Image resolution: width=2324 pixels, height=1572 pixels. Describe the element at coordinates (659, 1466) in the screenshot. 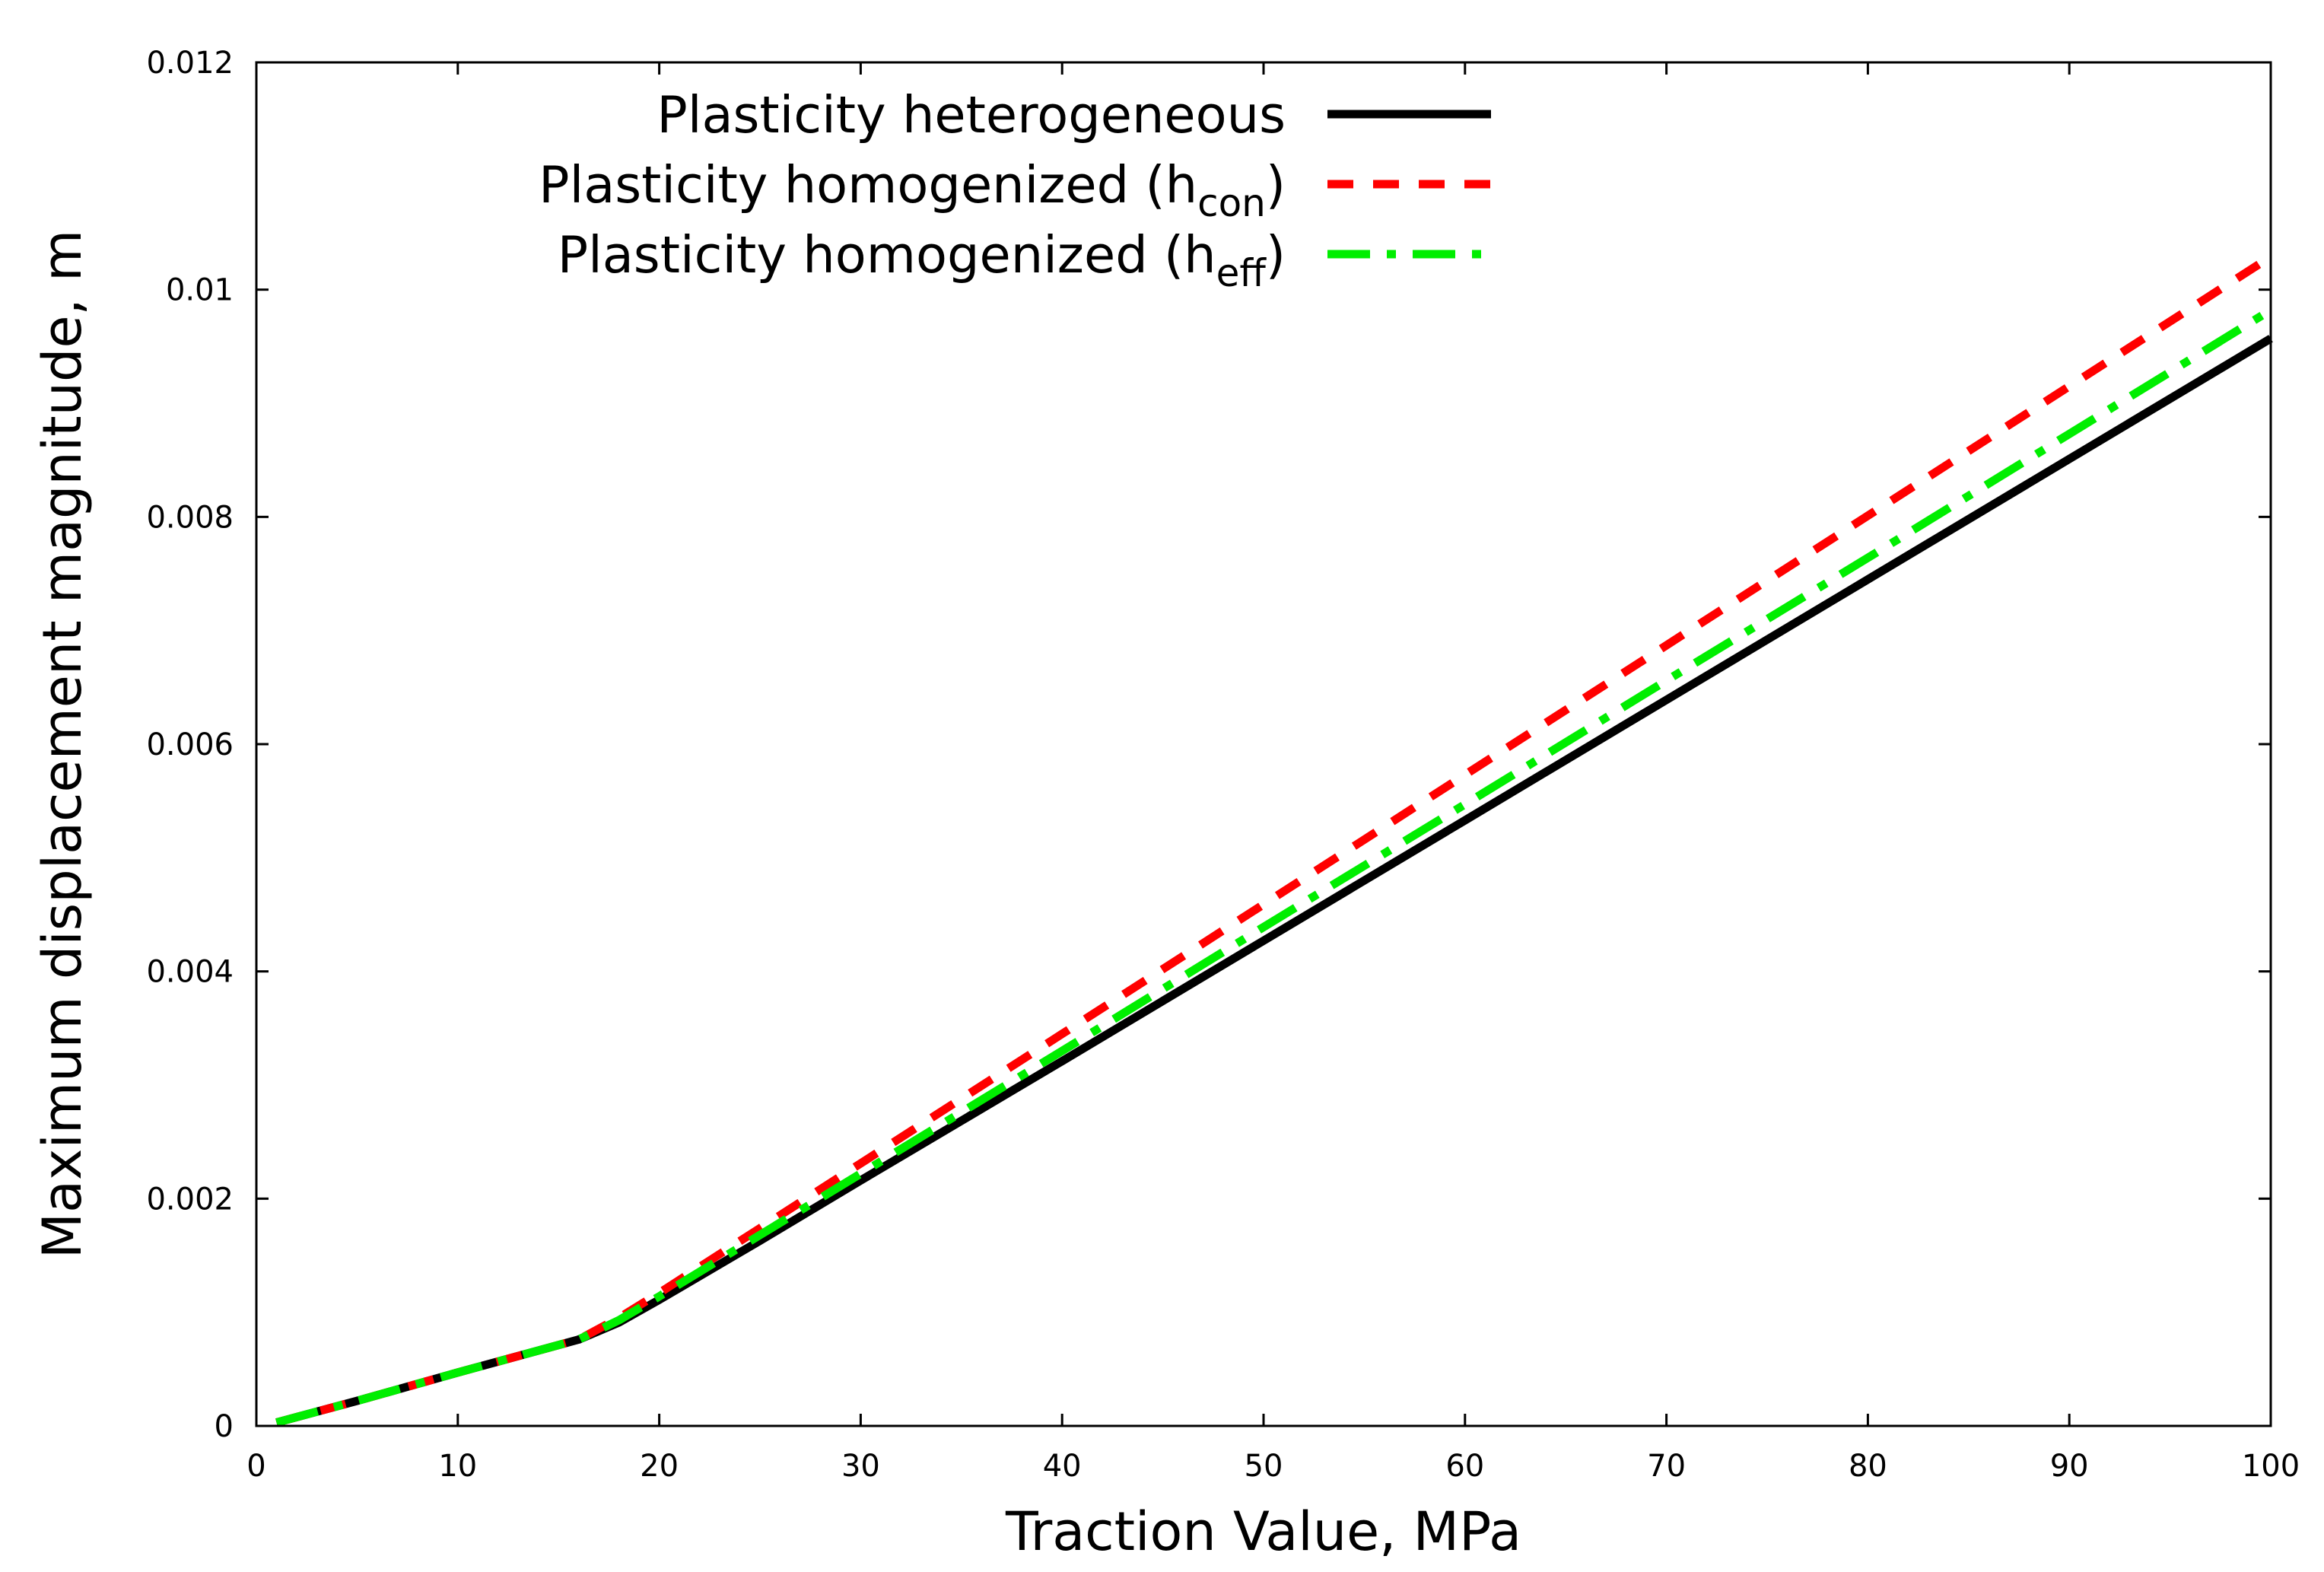

I see `x-tick-label: 20` at that location.